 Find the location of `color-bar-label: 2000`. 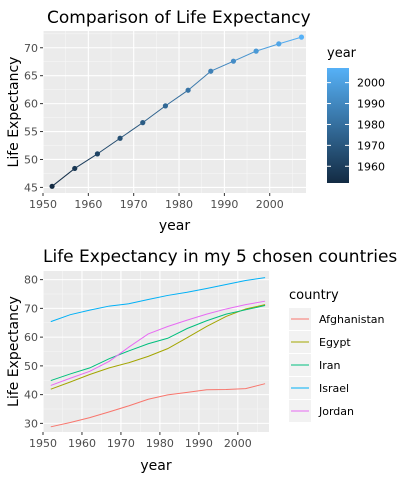

color-bar-label: 2000 is located at coordinates (371, 83).